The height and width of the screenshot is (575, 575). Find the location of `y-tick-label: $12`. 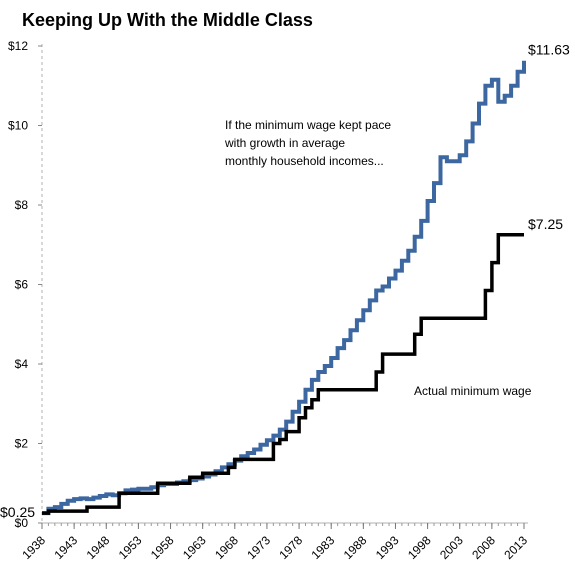

y-tick-label: $12 is located at coordinates (18, 46).